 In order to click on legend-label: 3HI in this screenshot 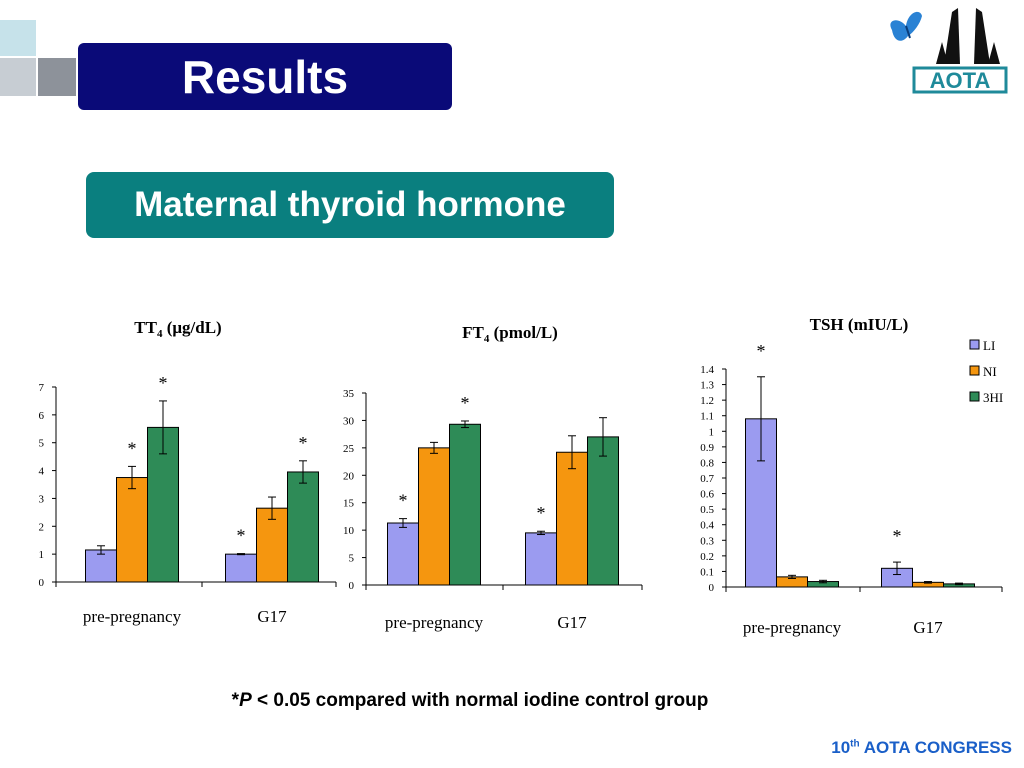, I will do `click(993, 397)`.